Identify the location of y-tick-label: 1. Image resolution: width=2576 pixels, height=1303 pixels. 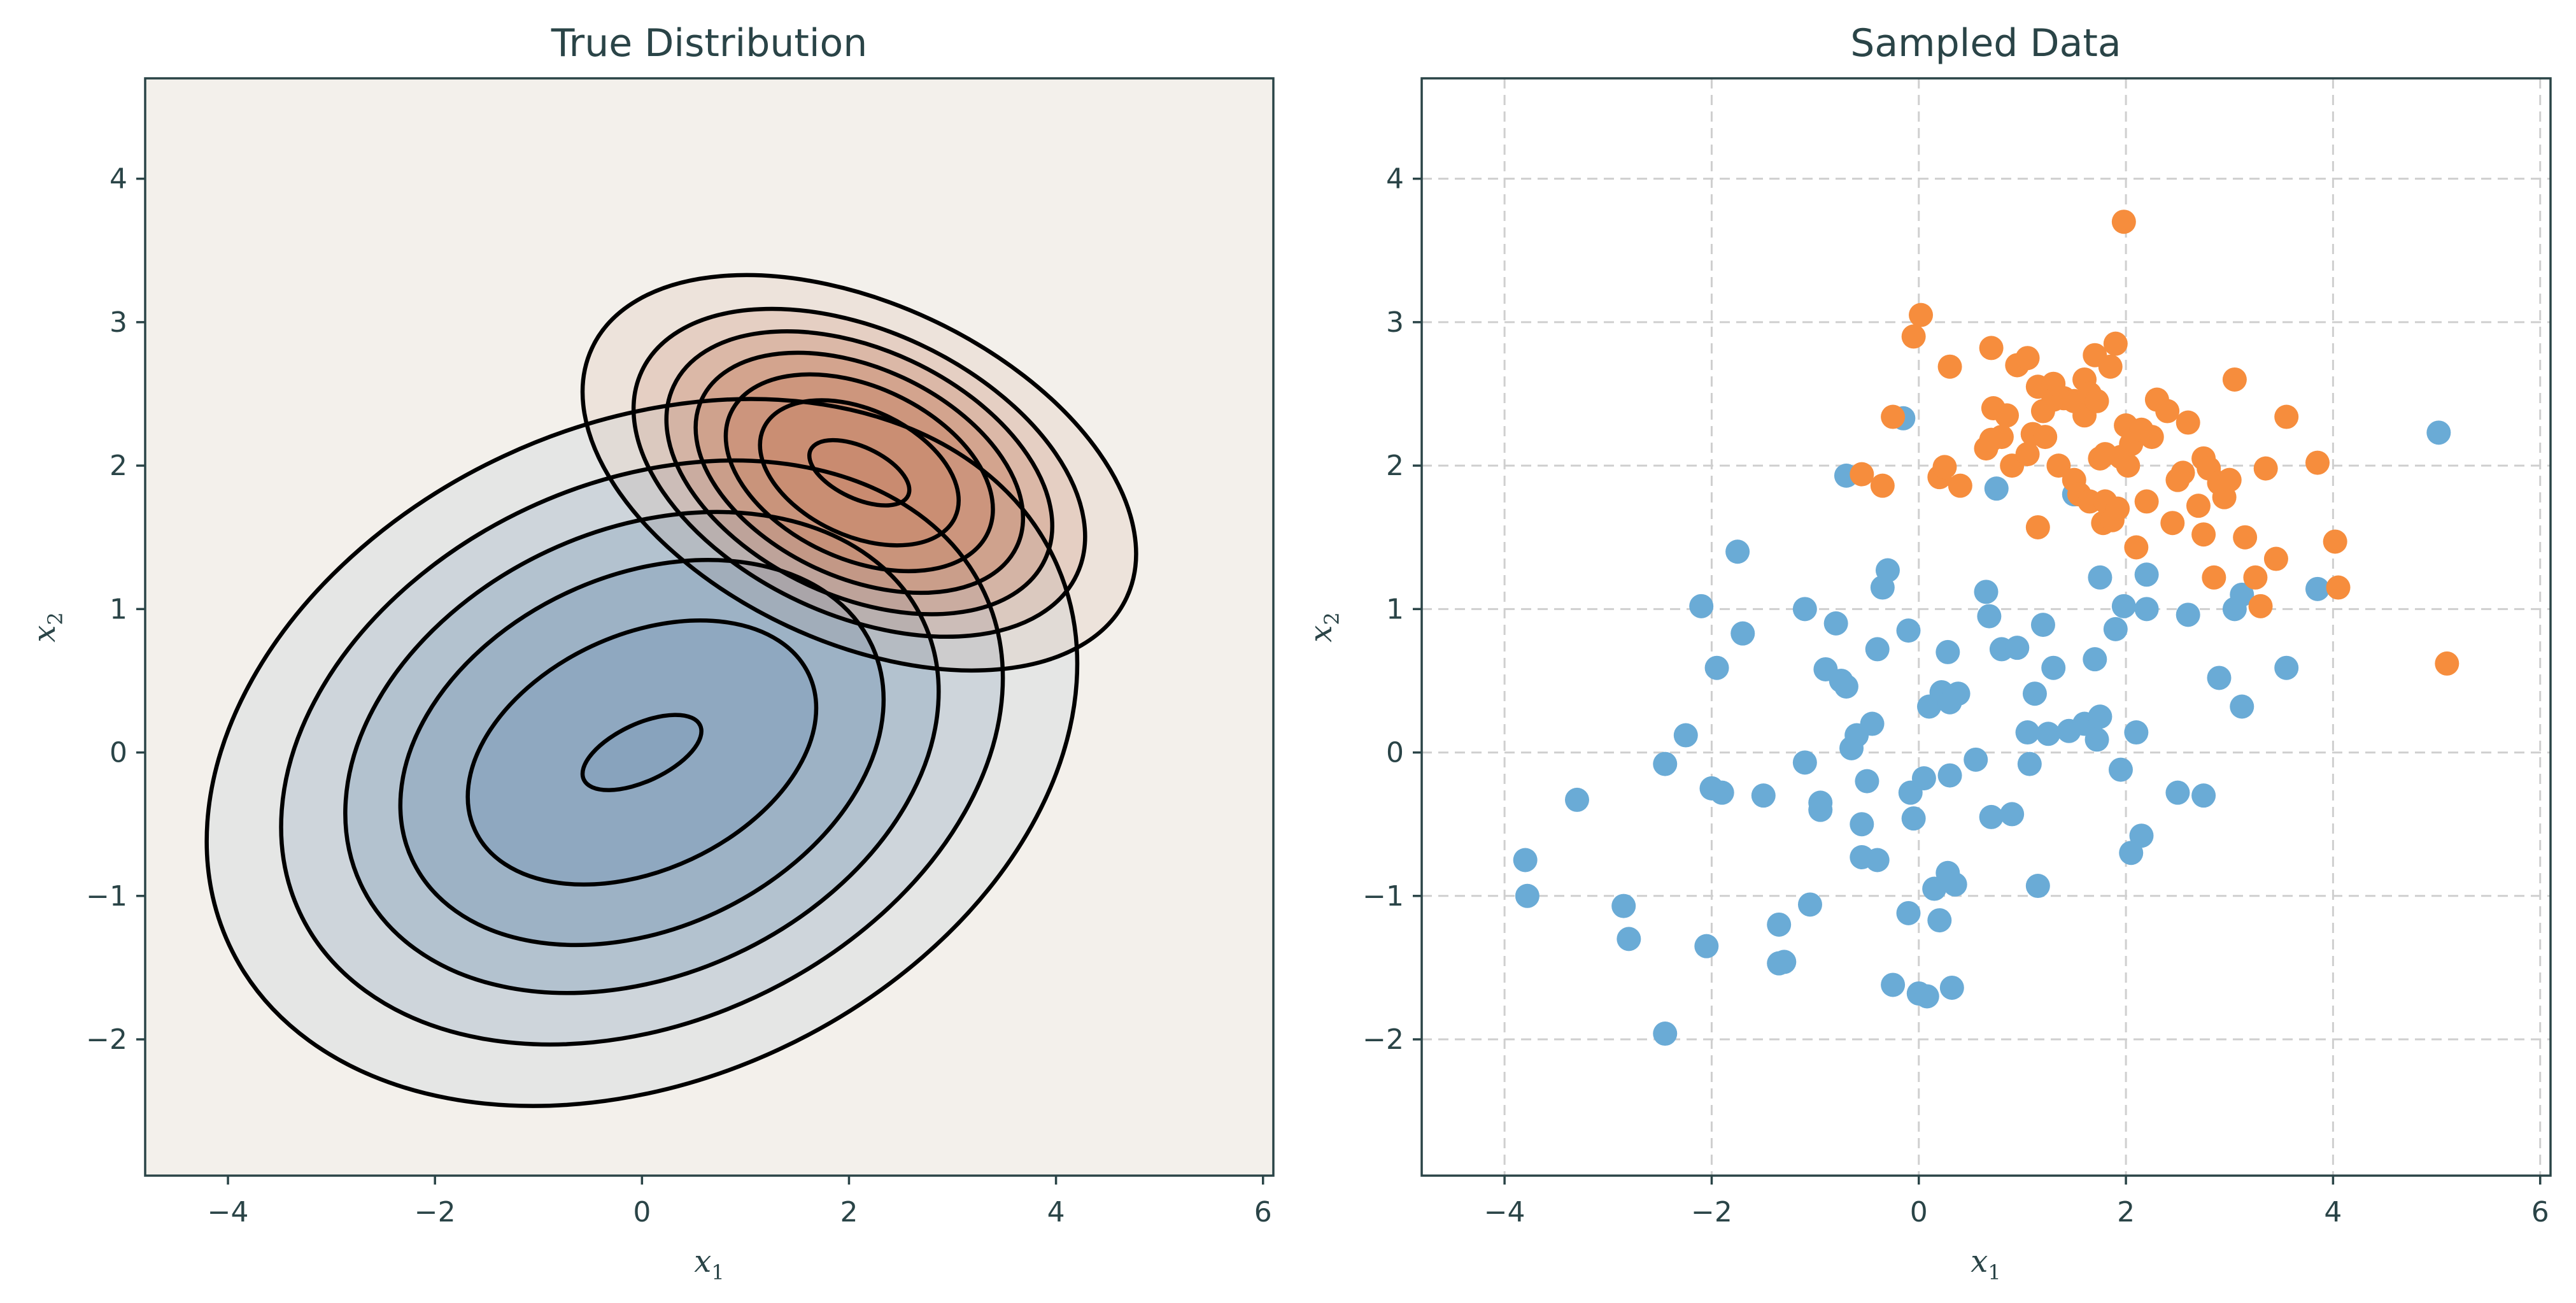
(1395, 609).